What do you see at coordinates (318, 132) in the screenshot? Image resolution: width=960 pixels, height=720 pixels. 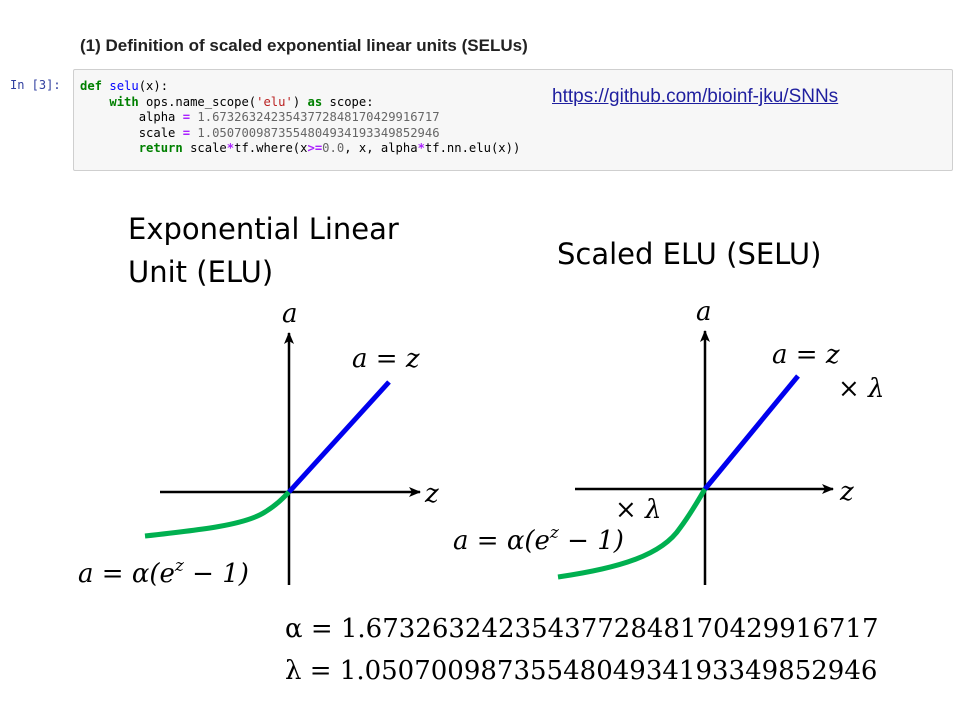 I see `scale-code-value: 1.0507009873554804934193349852946` at bounding box center [318, 132].